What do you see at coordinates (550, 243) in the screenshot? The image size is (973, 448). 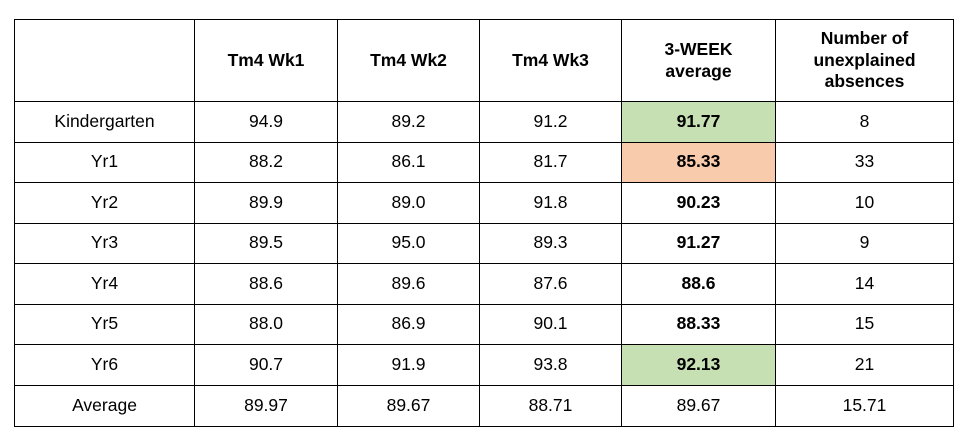 I see `cell-wk3: 89.3` at bounding box center [550, 243].